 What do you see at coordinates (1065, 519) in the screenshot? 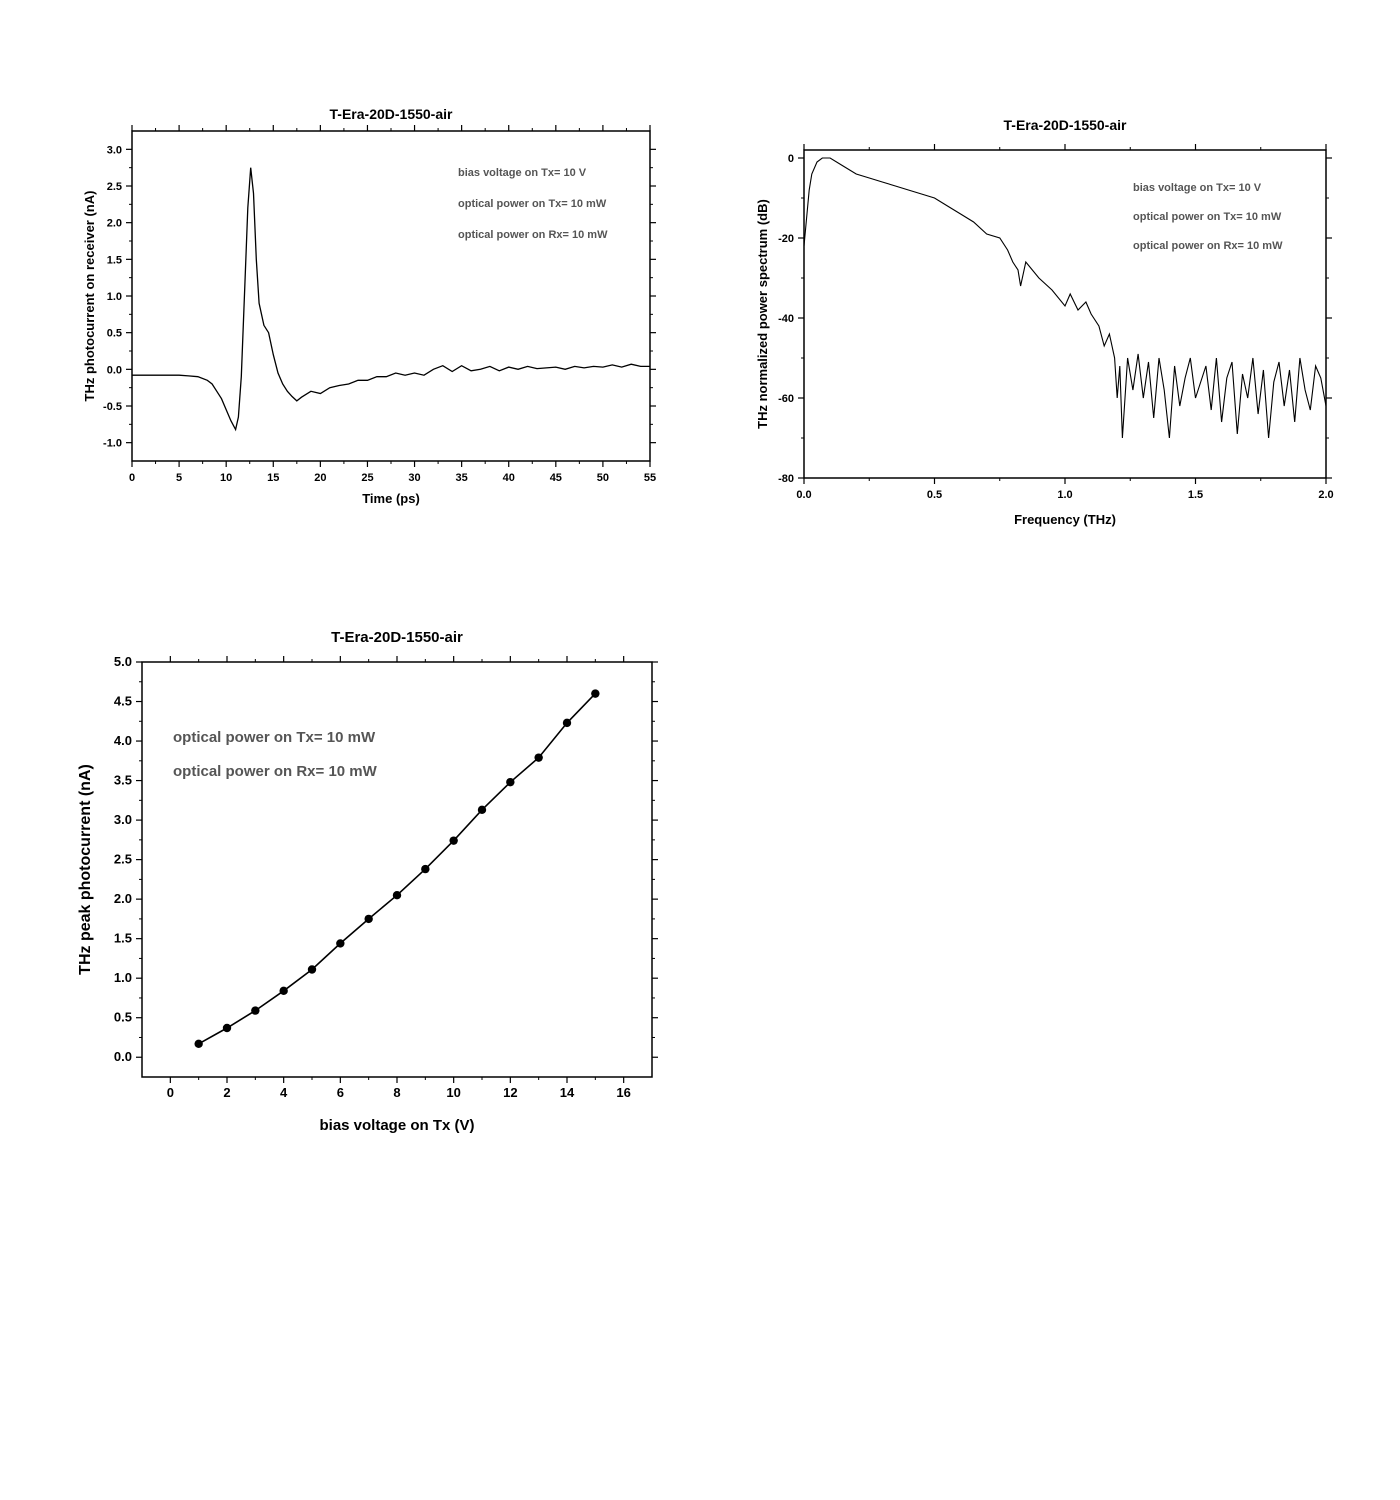
I see `x-axis-label: Frequency (THz)` at bounding box center [1065, 519].